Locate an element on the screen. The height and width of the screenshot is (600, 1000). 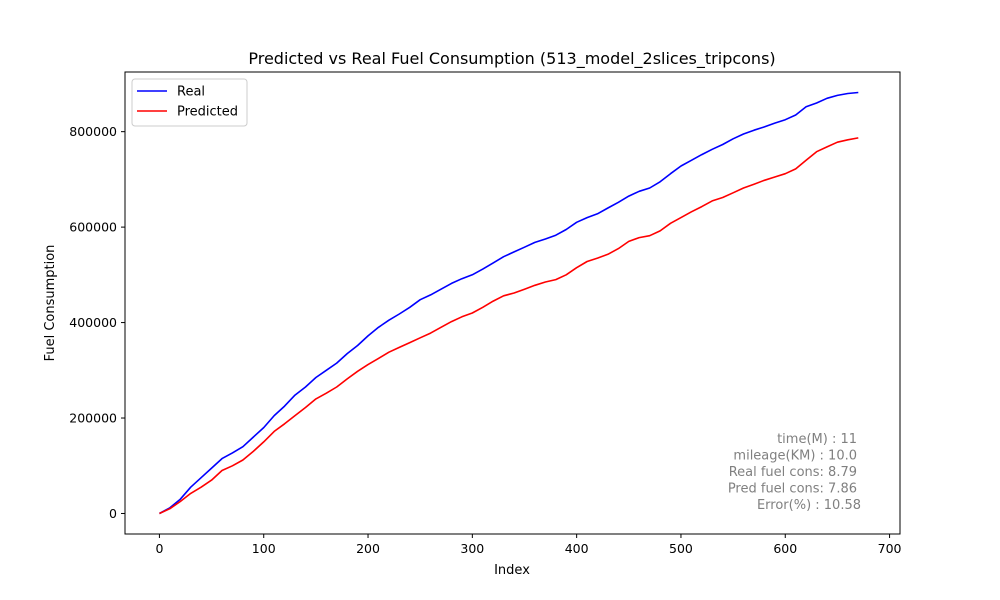
y-tick-label: 400000 is located at coordinates (93, 322).